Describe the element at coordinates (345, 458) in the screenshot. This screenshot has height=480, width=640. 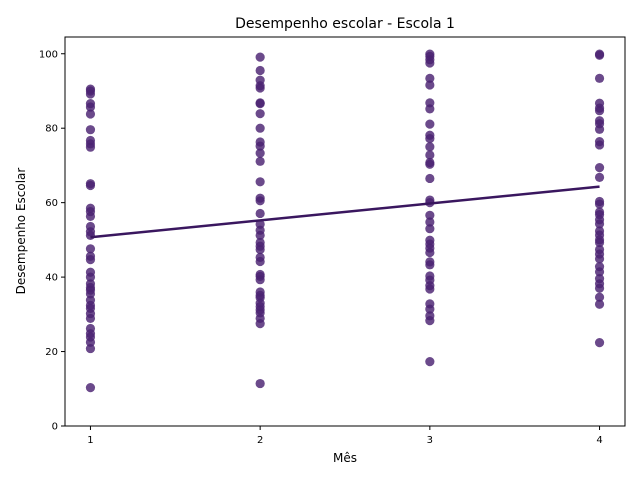
I see `x-axis-label: Mês` at that location.